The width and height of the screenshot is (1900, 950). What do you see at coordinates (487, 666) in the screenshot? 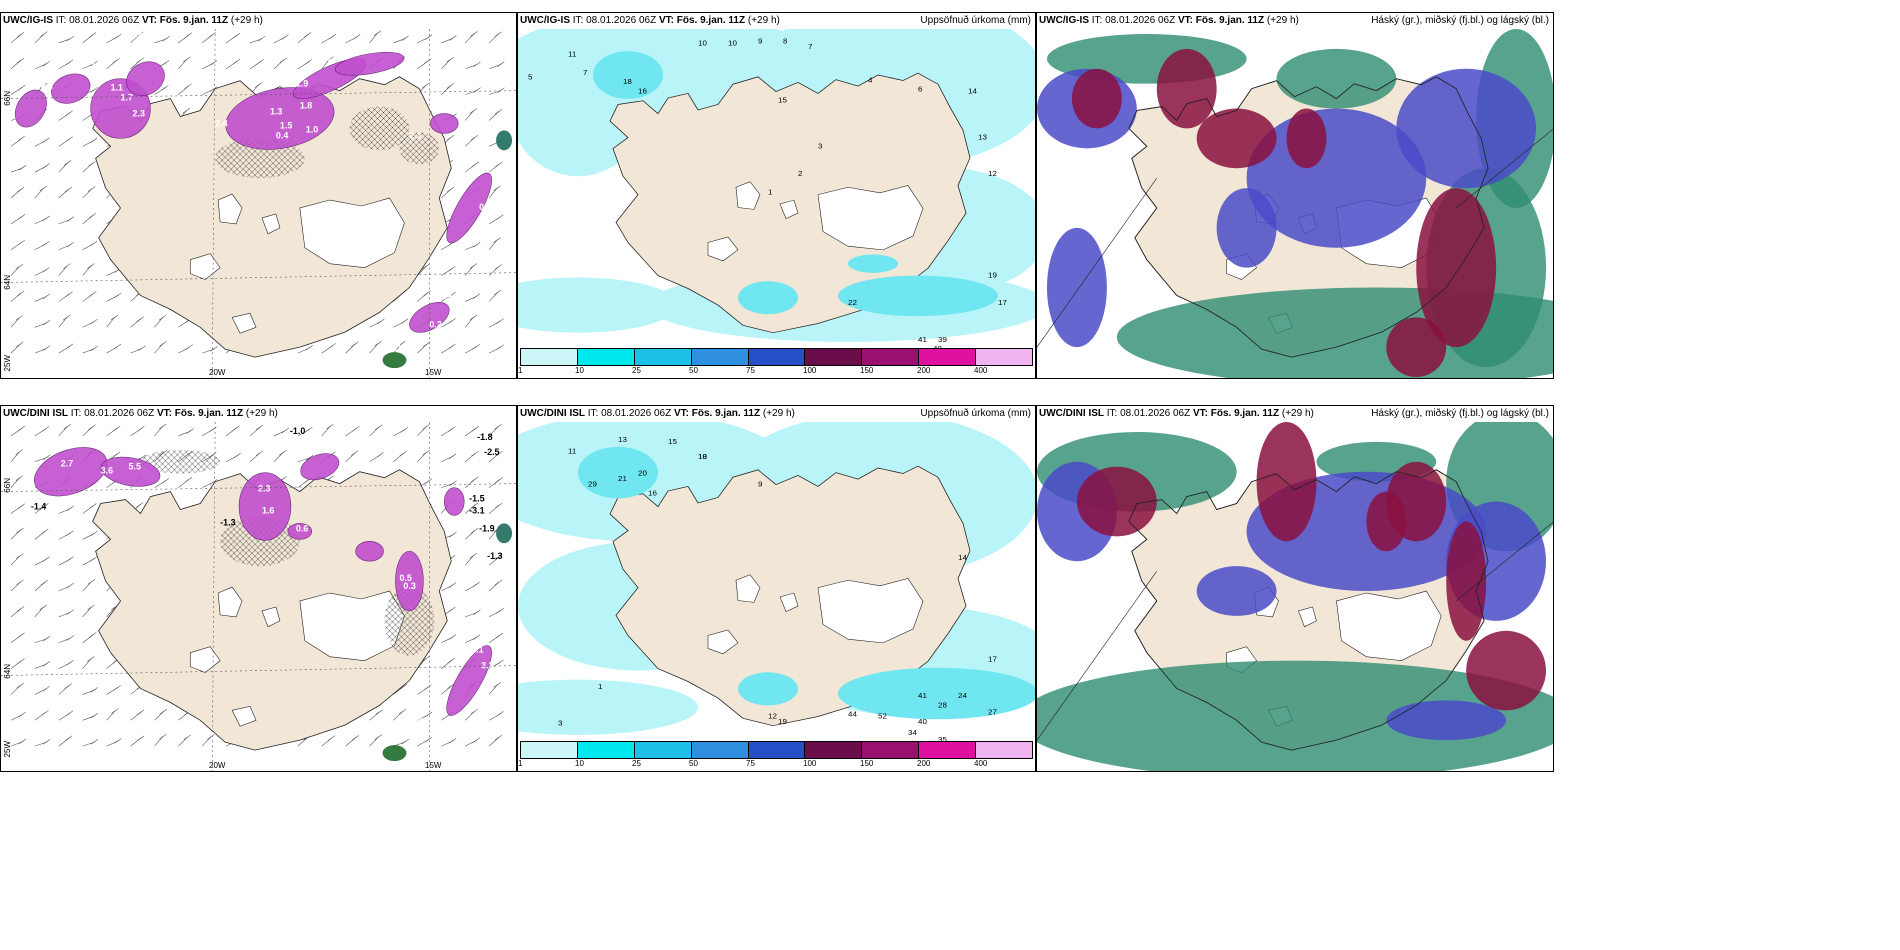
I see `precip-value-label: 3.3` at bounding box center [487, 666].